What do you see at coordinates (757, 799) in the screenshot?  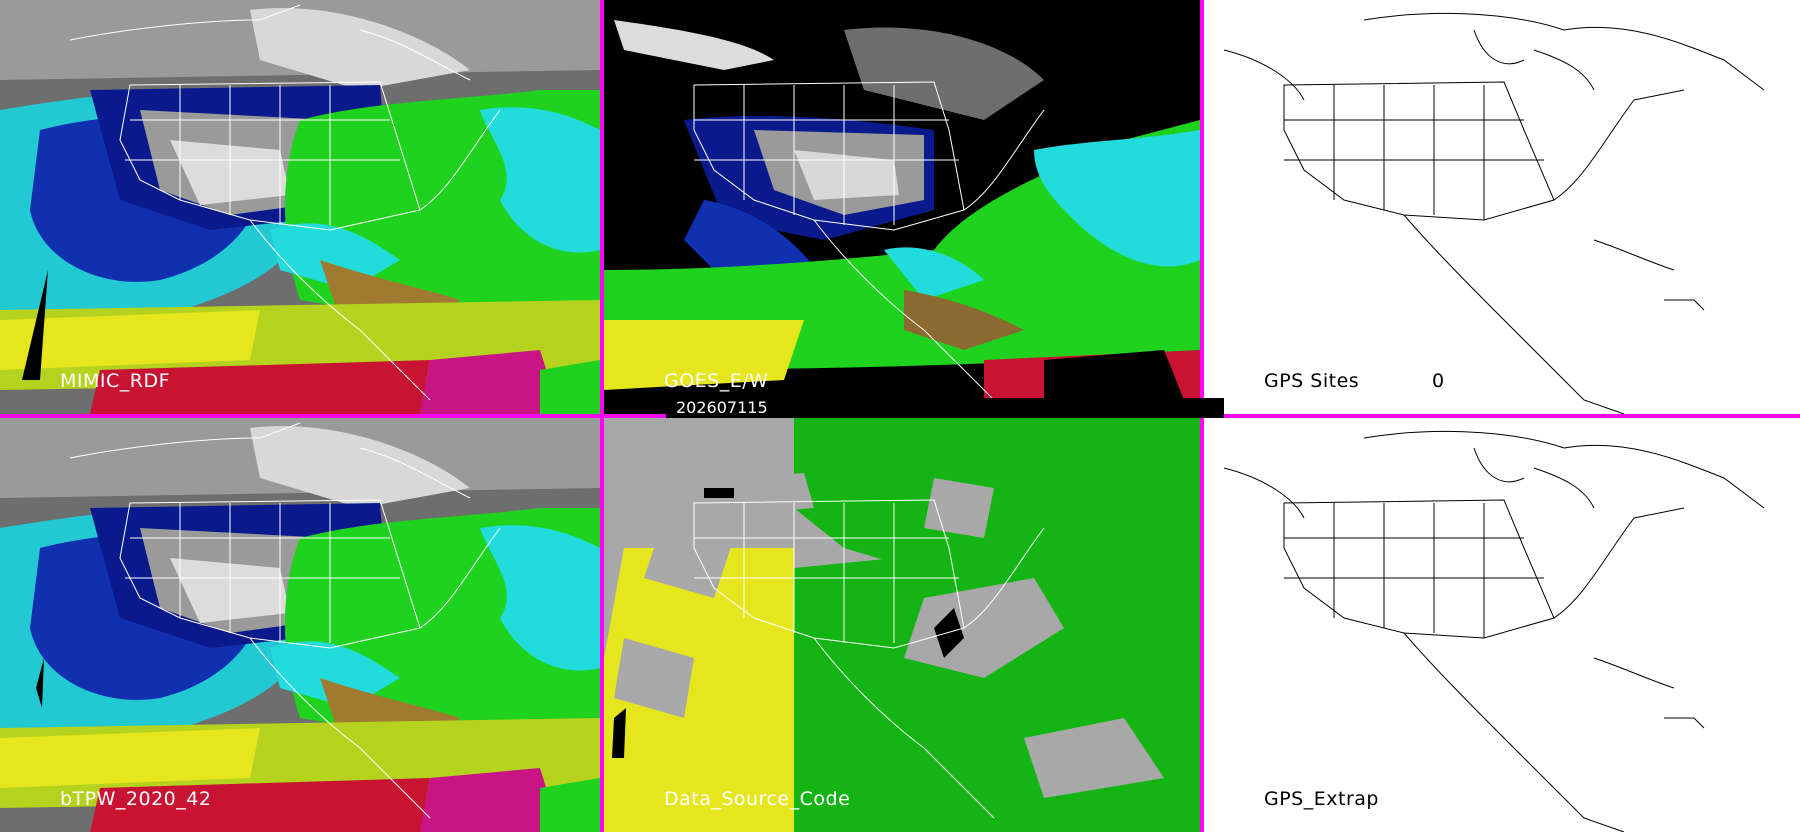 I see `panel-label: Data_Source_Code` at bounding box center [757, 799].